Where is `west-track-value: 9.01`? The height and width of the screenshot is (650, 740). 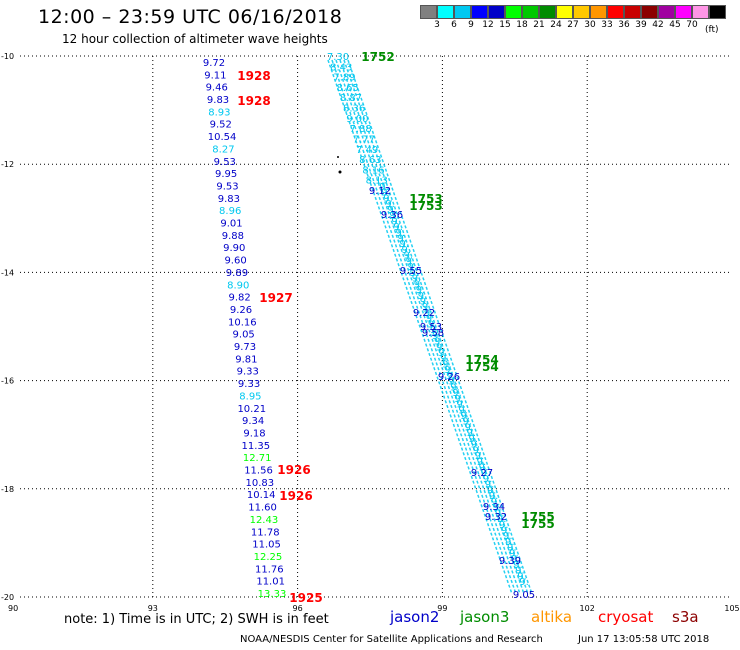
west-track-value: 9.01 is located at coordinates (231, 224).